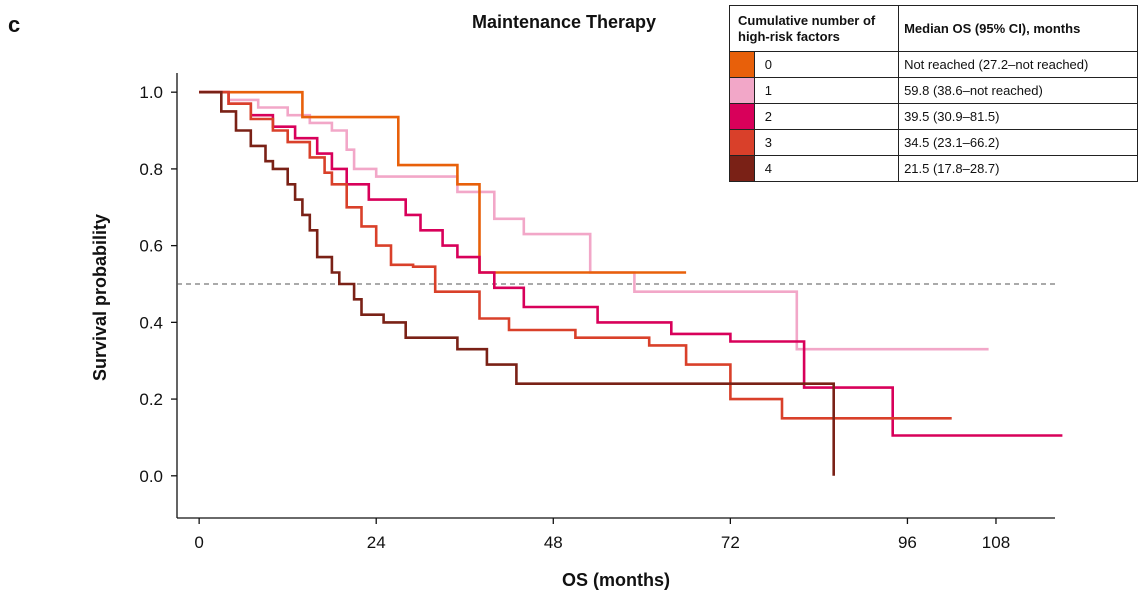  Describe the element at coordinates (198, 542) in the screenshot. I see `x-tick-label: 0` at that location.